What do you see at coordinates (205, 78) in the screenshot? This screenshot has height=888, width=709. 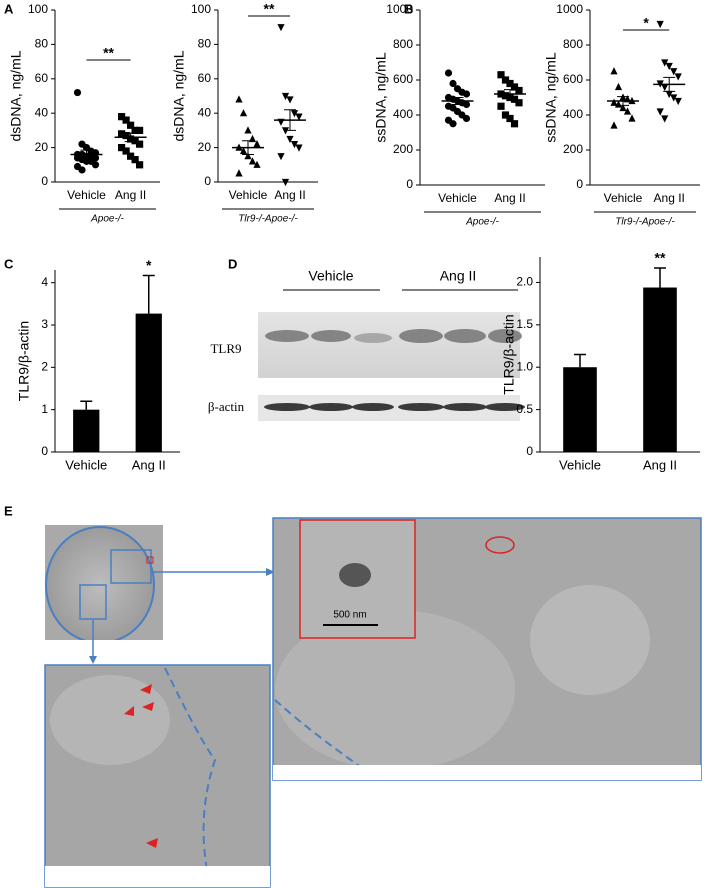 I see `y-tick-label: 60` at bounding box center [205, 78].